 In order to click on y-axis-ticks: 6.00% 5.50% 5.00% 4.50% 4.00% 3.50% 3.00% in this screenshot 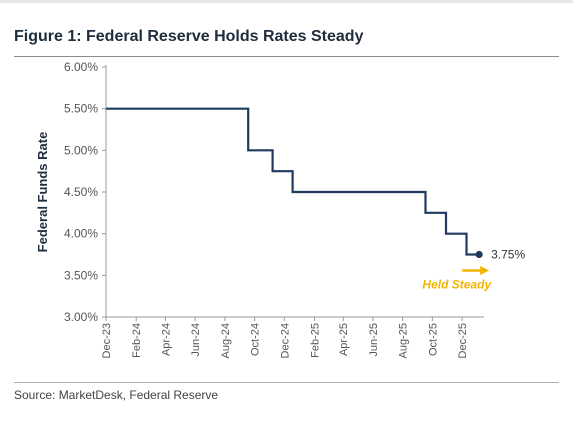, I will do `click(85, 192)`.